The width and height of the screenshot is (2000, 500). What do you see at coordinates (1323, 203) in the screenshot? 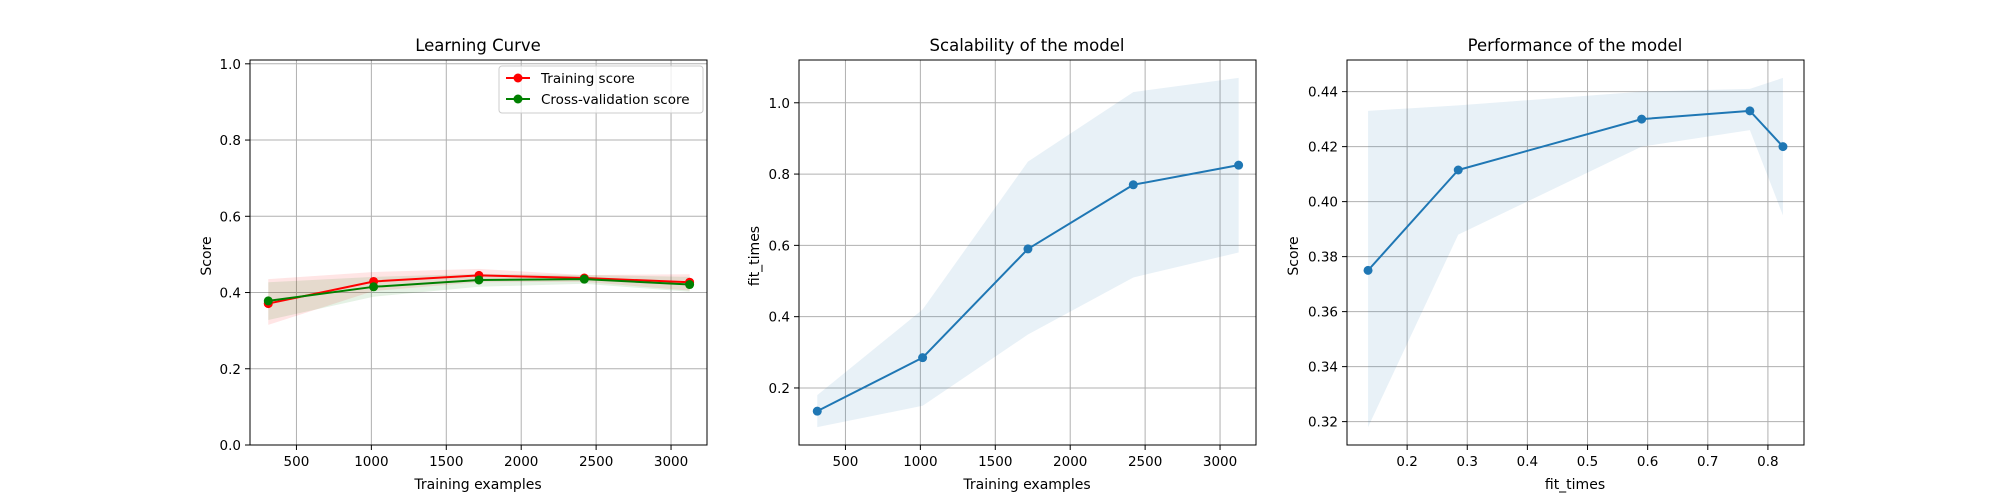
I see `y-tick-label: 0.40` at bounding box center [1323, 203].